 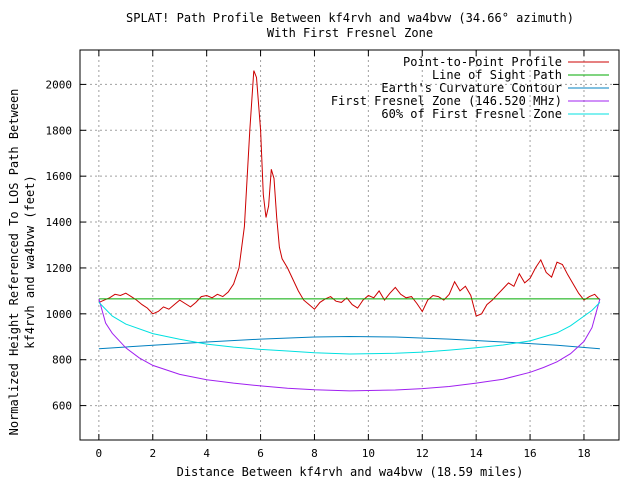 What do you see at coordinates (368, 453) in the screenshot?
I see `x-tick-label: 10` at bounding box center [368, 453].